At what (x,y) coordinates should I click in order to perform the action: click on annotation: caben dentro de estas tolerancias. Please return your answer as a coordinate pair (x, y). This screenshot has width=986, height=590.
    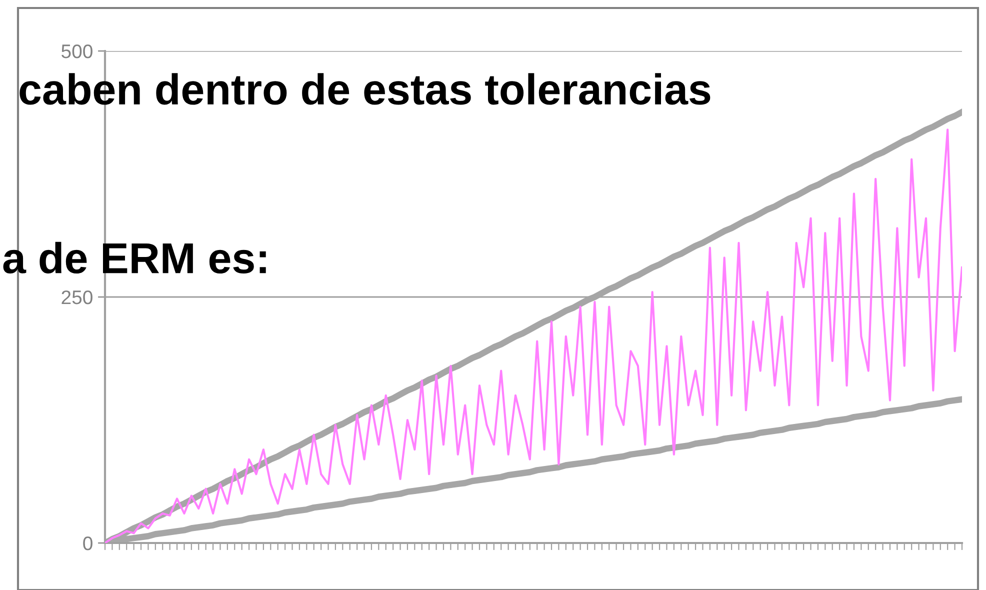
    Looking at the image, I should click on (365, 89).